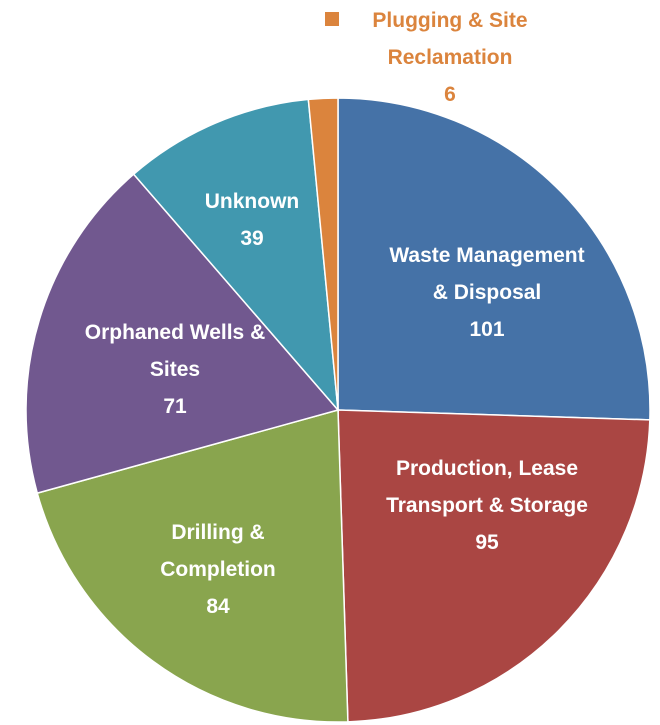  Describe the element at coordinates (332, 19) in the screenshot. I see `legend-swatch` at that location.